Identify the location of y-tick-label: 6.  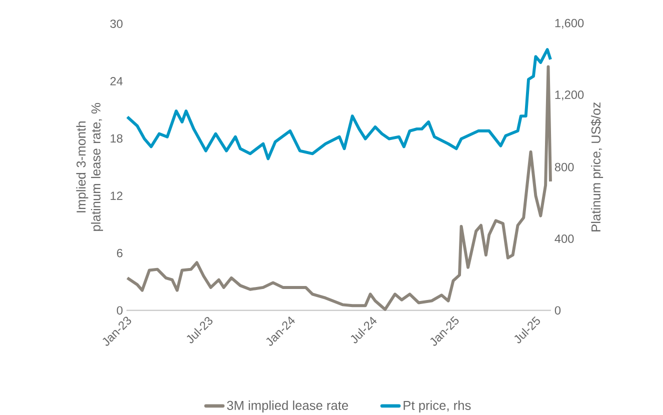
(119, 253).